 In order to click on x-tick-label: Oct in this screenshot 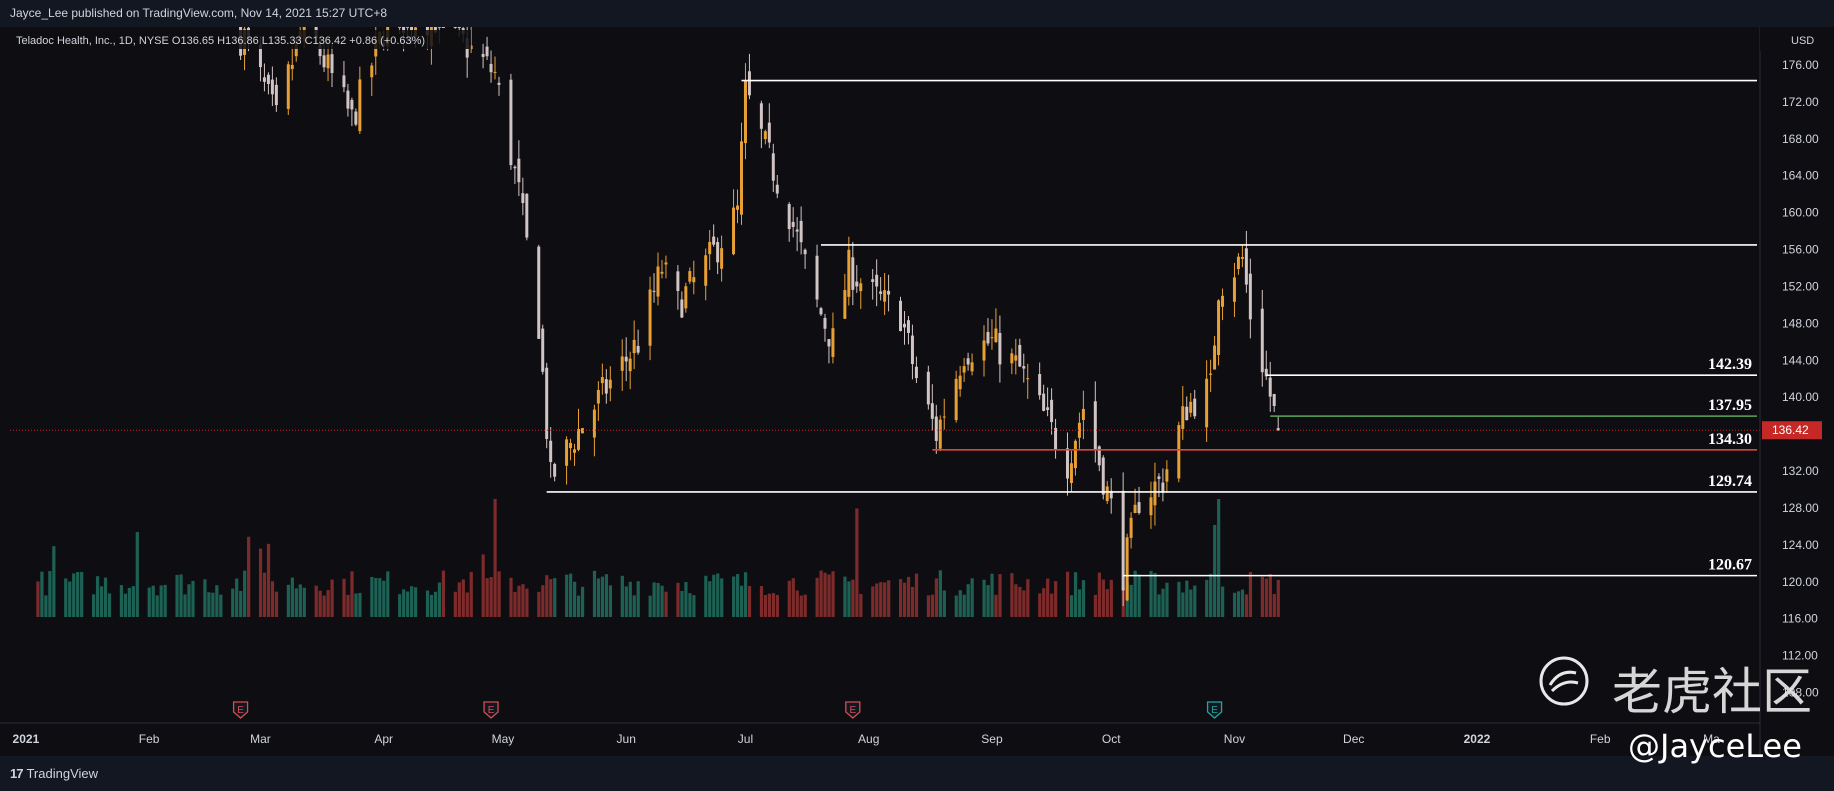, I will do `click(1111, 739)`.